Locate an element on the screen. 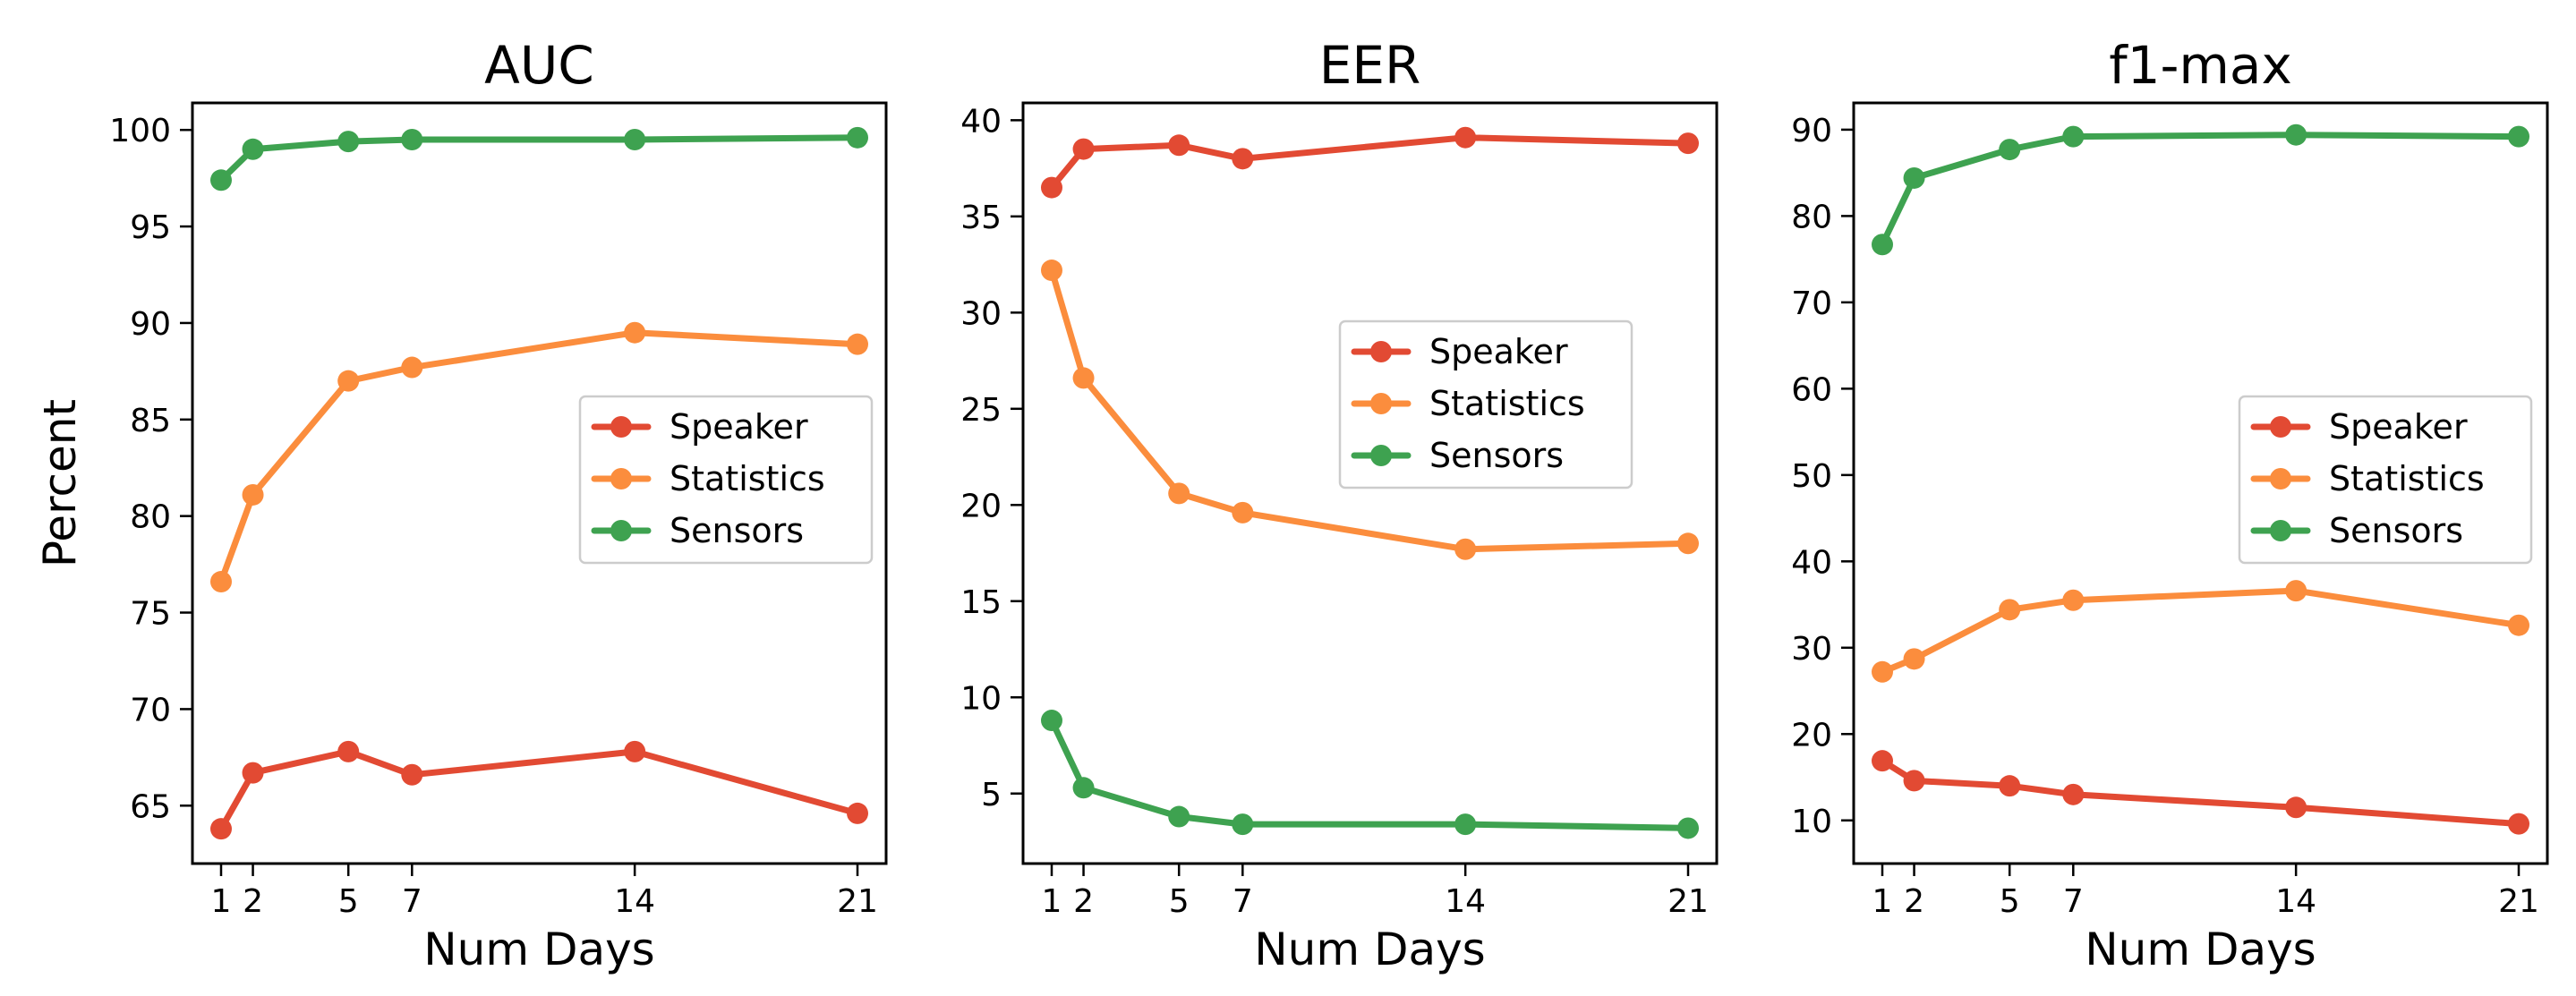 The width and height of the screenshot is (2576, 996). y-tick-label: 95 is located at coordinates (150, 227).